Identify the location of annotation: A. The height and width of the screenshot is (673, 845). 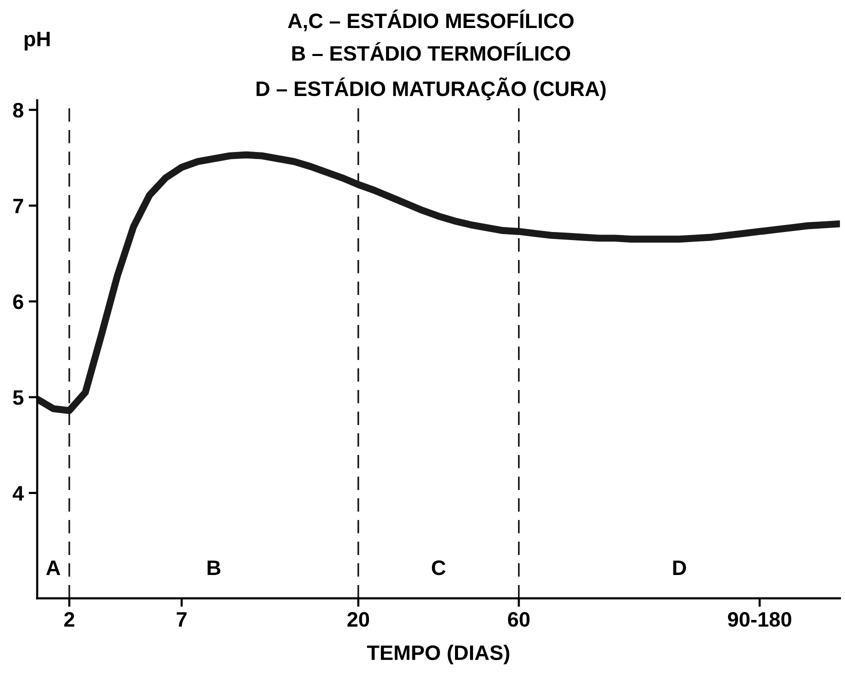
(53, 567).